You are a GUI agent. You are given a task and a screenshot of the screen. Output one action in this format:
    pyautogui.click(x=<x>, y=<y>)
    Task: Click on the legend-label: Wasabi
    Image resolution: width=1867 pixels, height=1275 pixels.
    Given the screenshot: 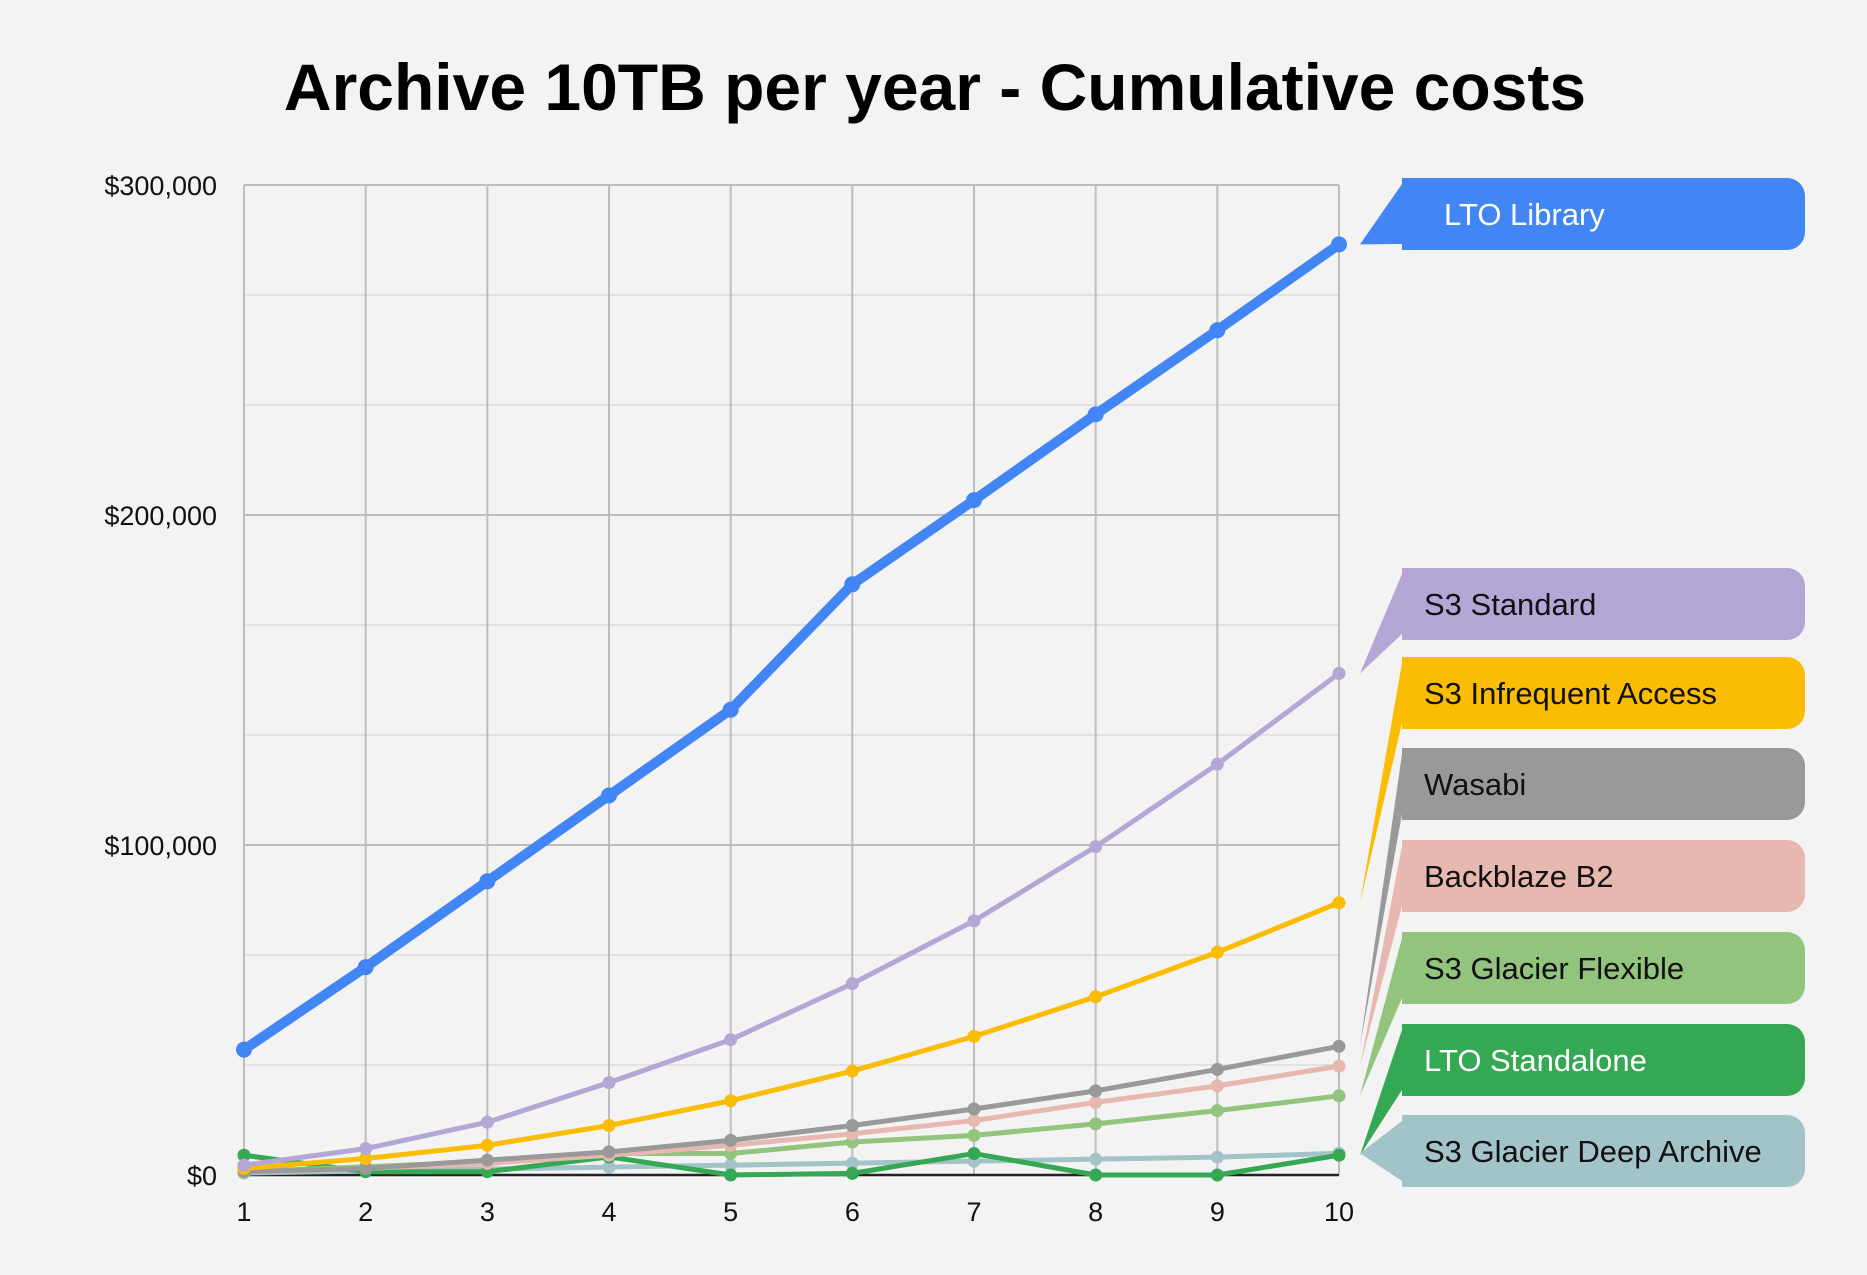 What is the action you would take?
    pyautogui.click(x=1475, y=784)
    